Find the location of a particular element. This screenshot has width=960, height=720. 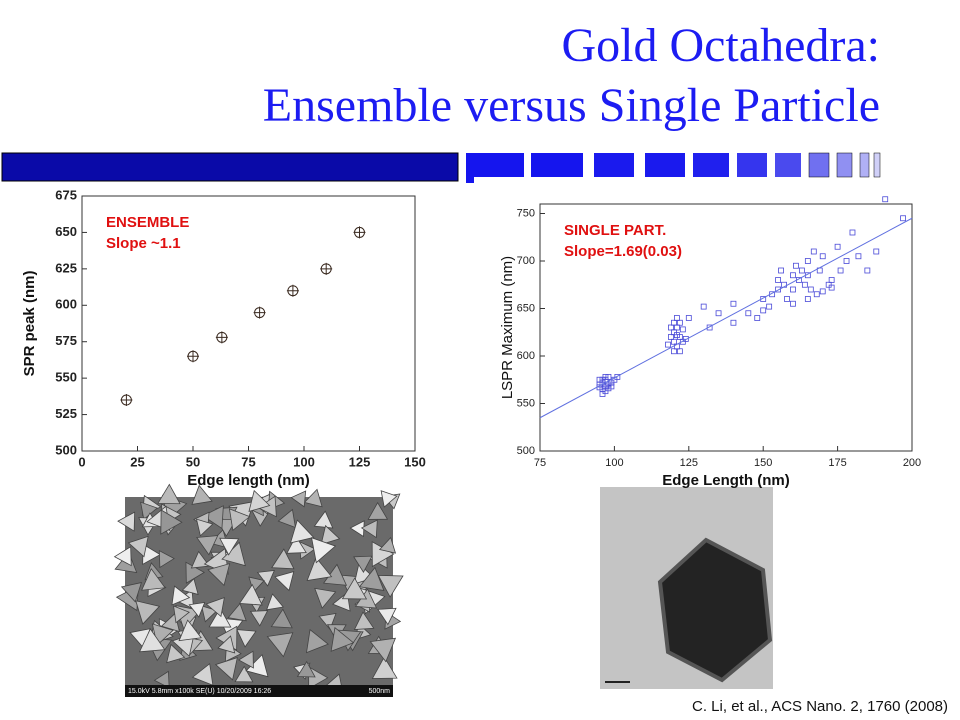

title-line: Ensemble versus Single Particle is located at coordinates (571, 105).